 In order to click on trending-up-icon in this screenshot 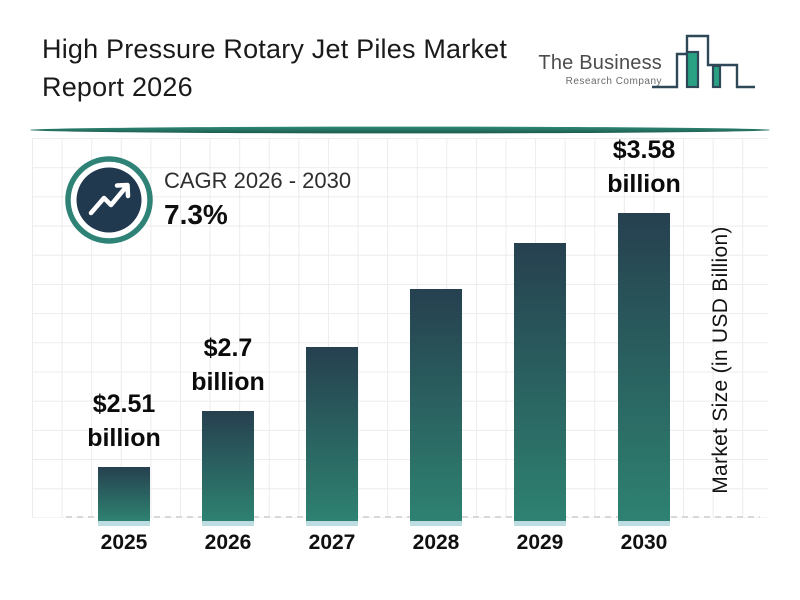, I will do `click(109, 200)`.